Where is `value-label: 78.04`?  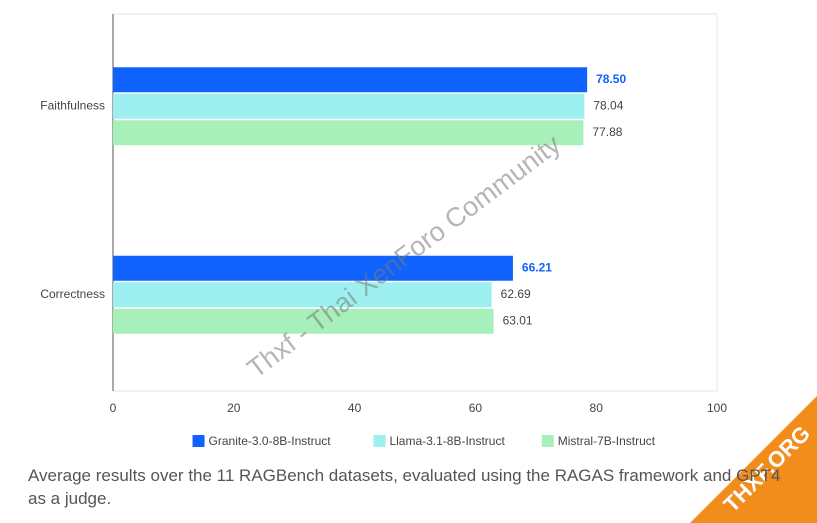 value-label: 78.04 is located at coordinates (608, 105).